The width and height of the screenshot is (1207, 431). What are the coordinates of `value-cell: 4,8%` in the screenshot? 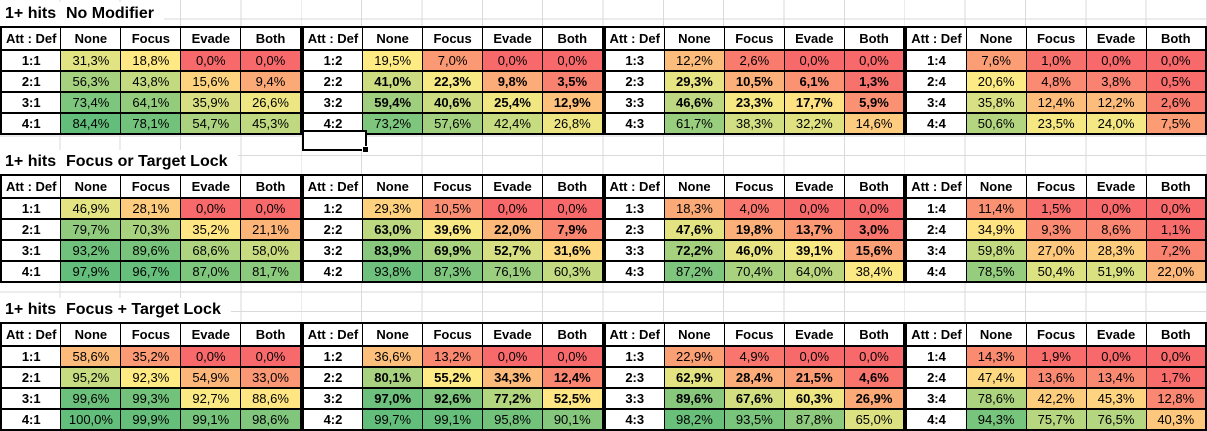 It's located at (1056, 81).